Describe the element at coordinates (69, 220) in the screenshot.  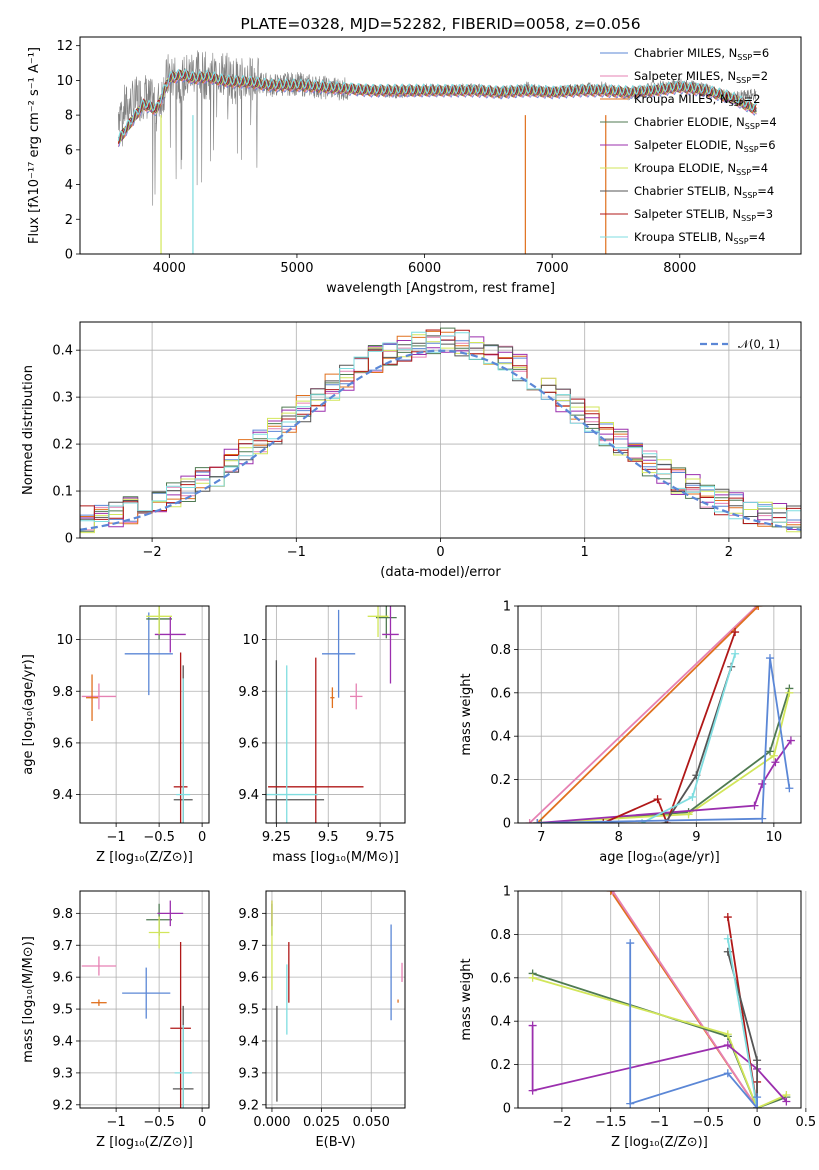
I see `y-tick-label: 2` at that location.